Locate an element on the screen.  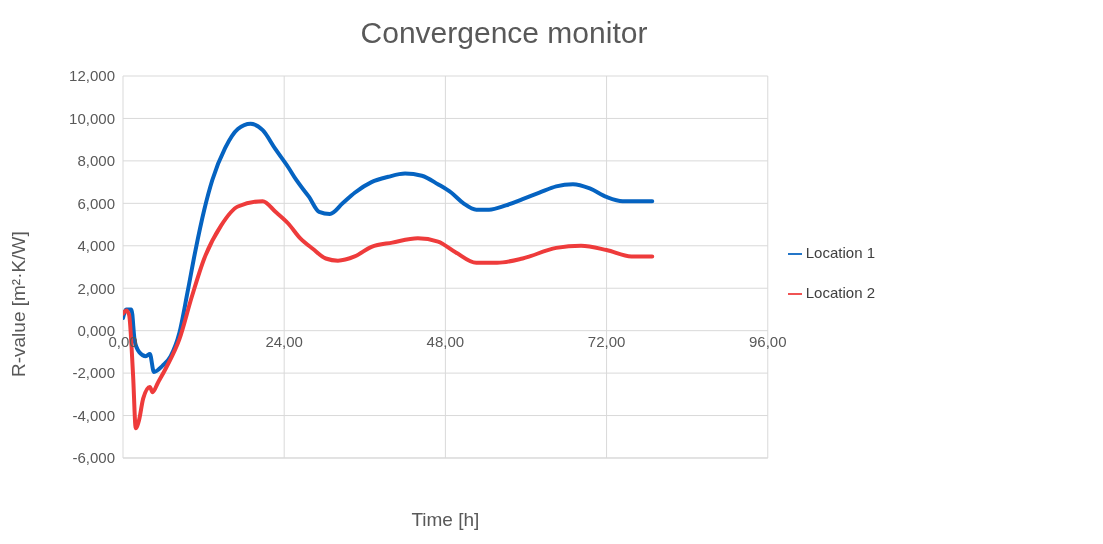
y-tick-label: -4,000 is located at coordinates (93, 415).